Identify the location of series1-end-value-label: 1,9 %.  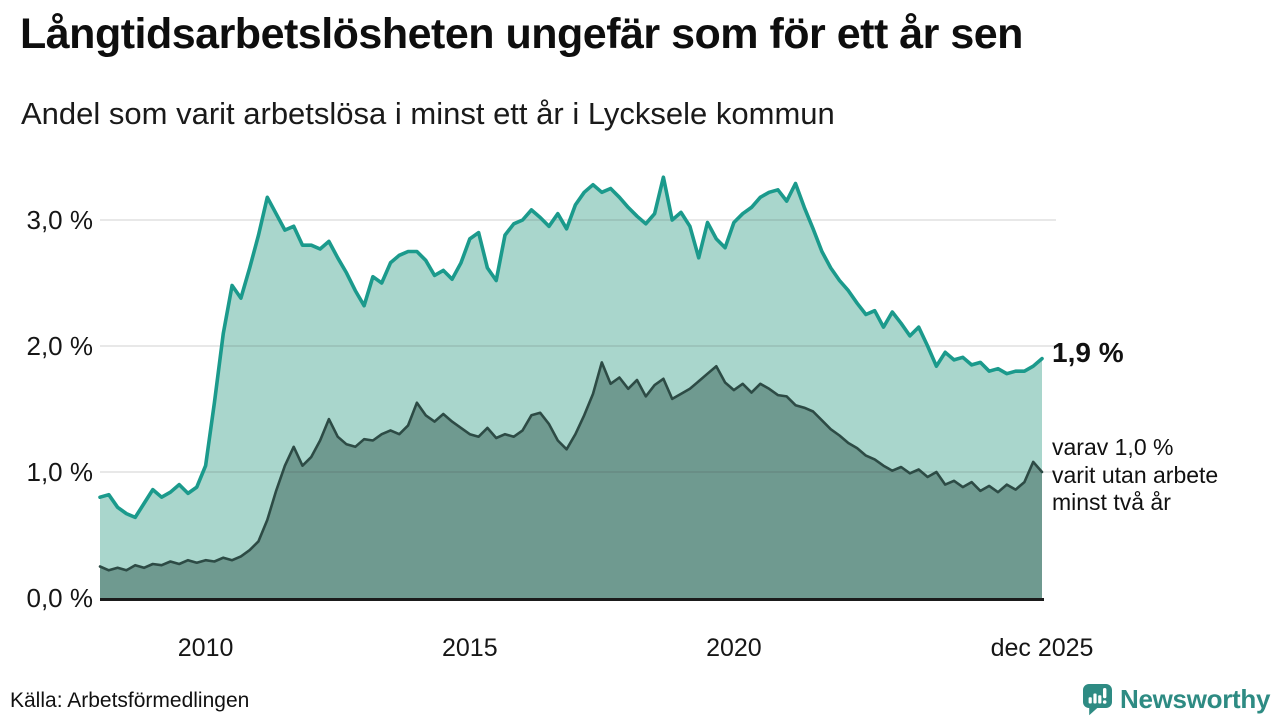
(1088, 352).